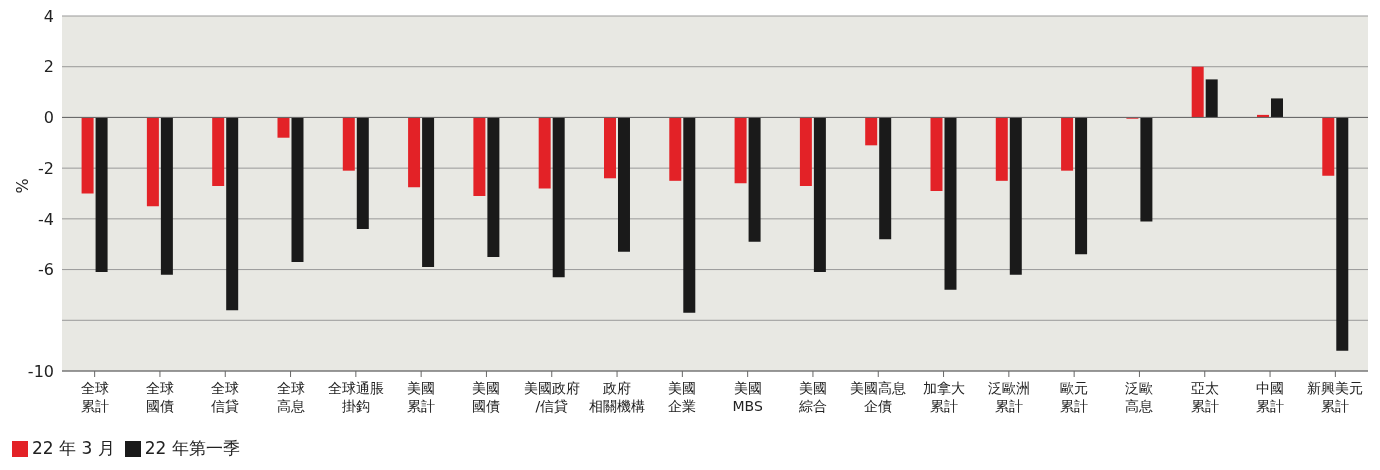 This screenshot has width=1380, height=470. I want to click on x-tick-label: 新興美元累計, so click(1335, 397).